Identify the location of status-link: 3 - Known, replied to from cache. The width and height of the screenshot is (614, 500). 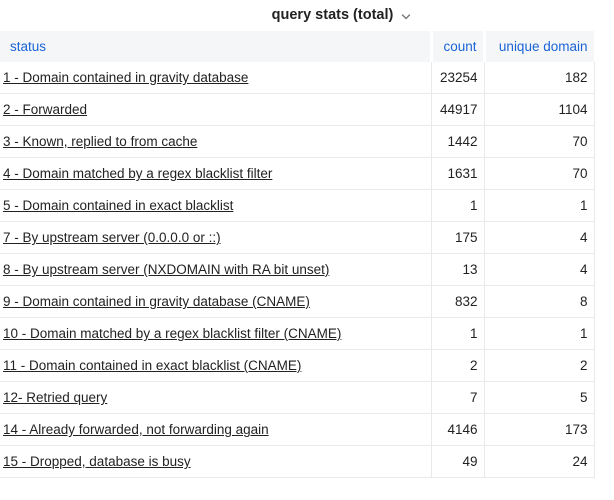
(100, 141).